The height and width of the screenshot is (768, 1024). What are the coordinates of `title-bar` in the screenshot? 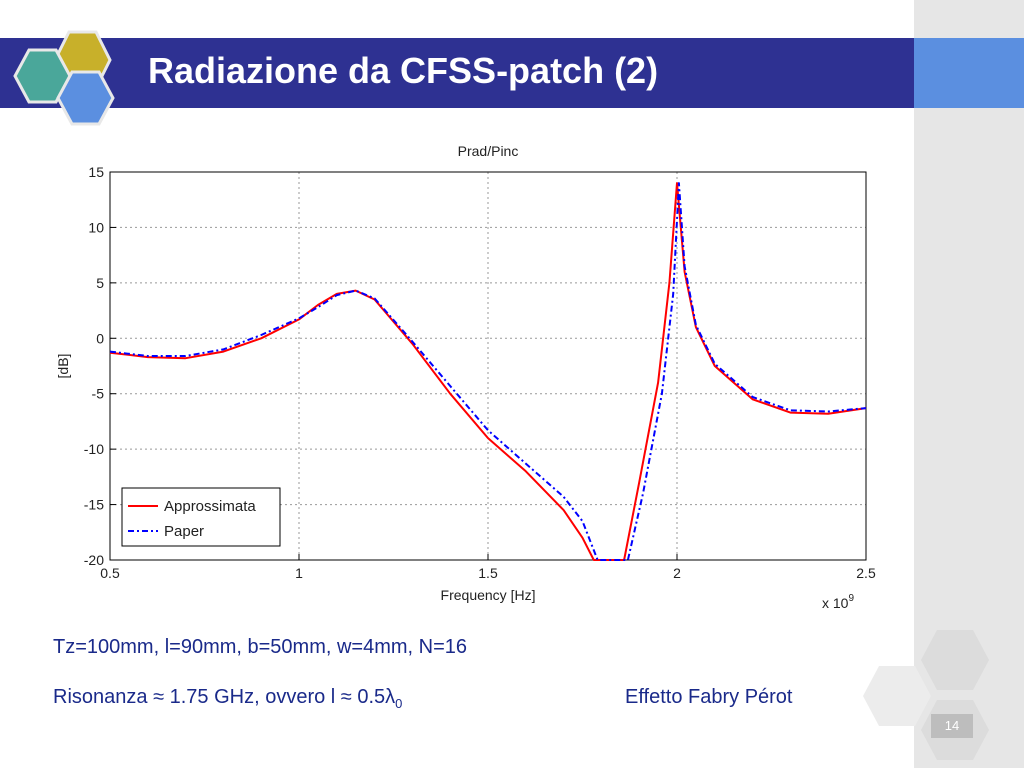 It's located at (457, 73).